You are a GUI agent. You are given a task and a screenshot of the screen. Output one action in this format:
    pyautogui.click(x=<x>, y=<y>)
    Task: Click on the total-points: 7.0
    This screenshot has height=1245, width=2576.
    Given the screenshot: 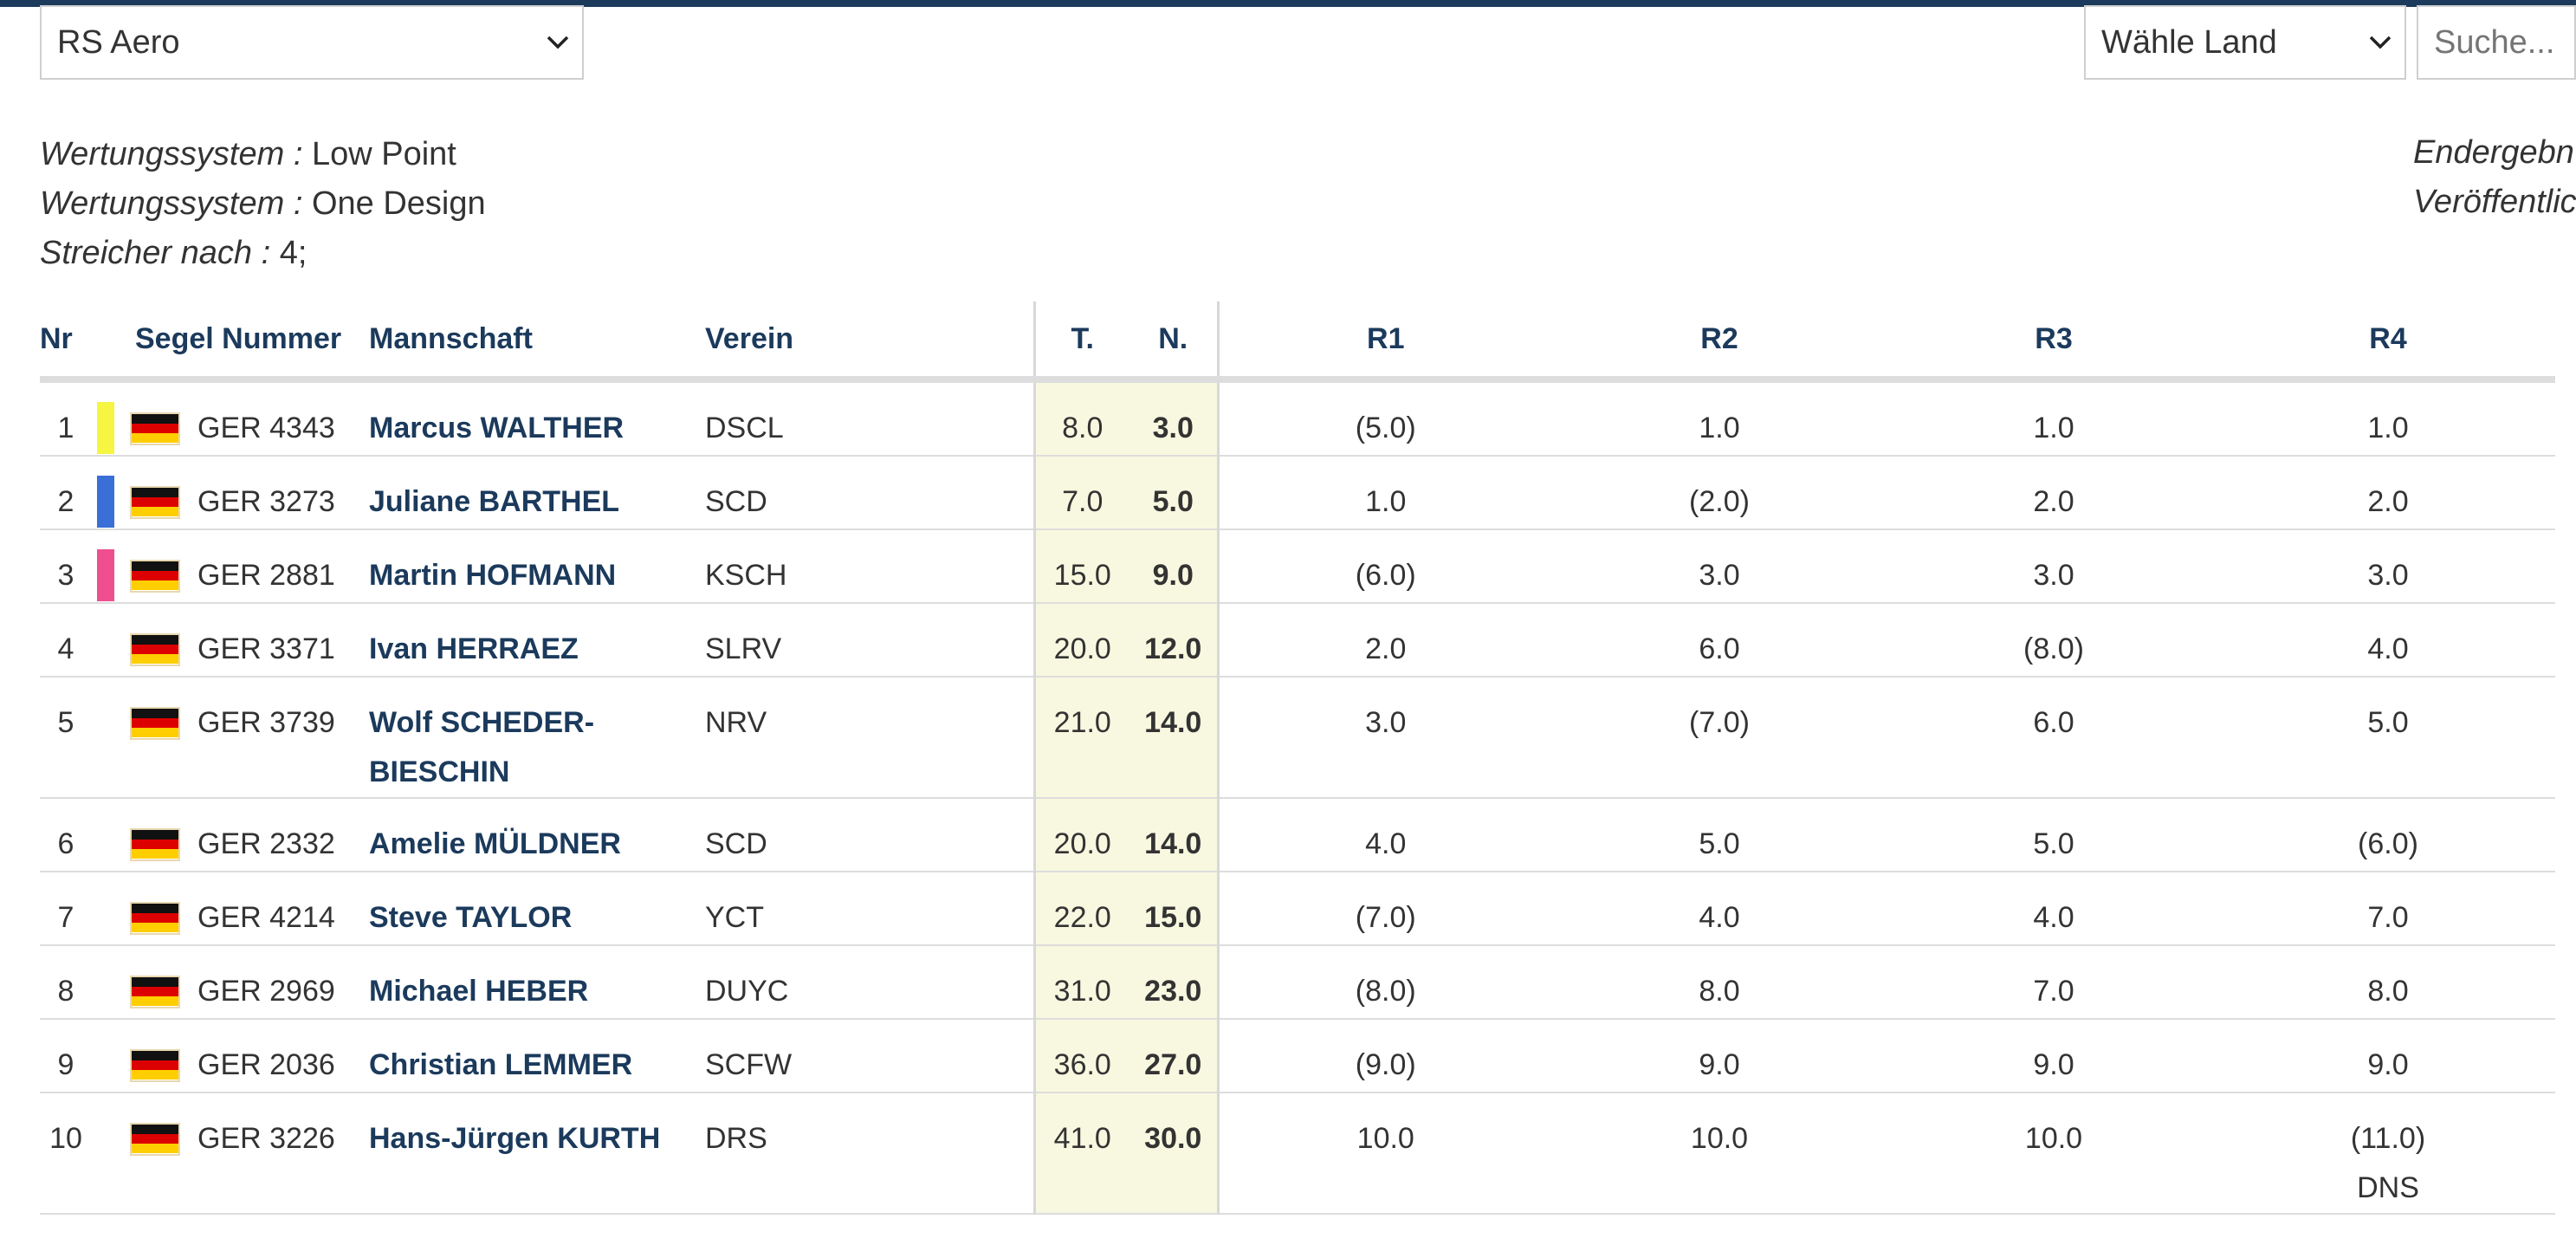 What is the action you would take?
    pyautogui.click(x=1083, y=502)
    